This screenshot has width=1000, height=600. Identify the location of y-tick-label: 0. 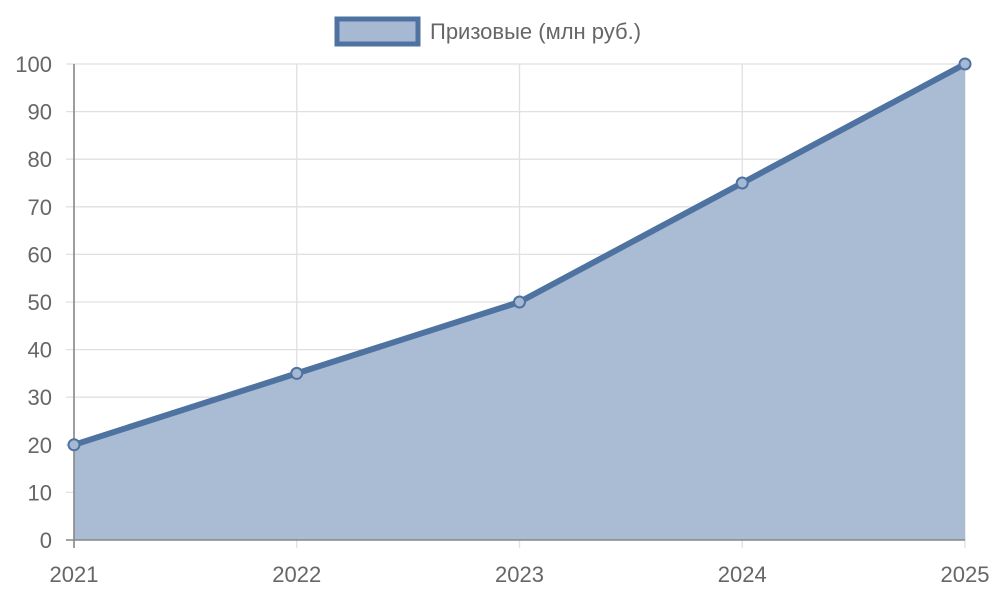
(46, 540).